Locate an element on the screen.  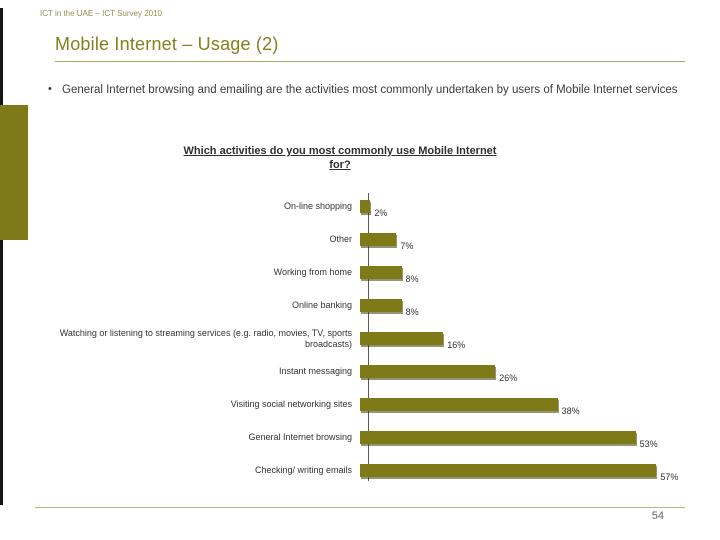
chart-row: Checking/ writing emails 57% is located at coordinates (360, 470).